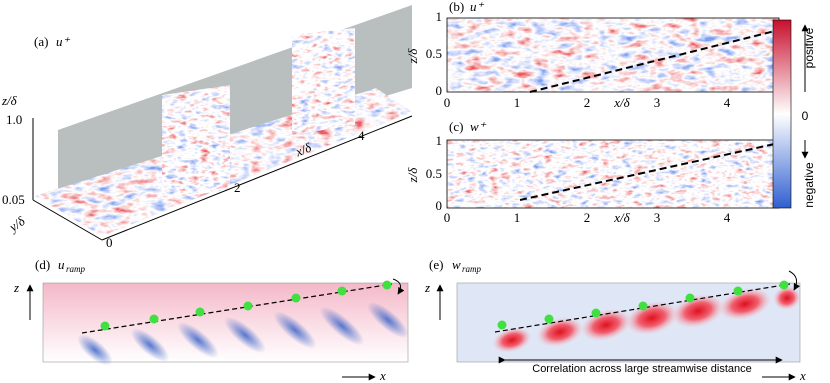  I want to click on colorbar-top: positive, so click(809, 47).